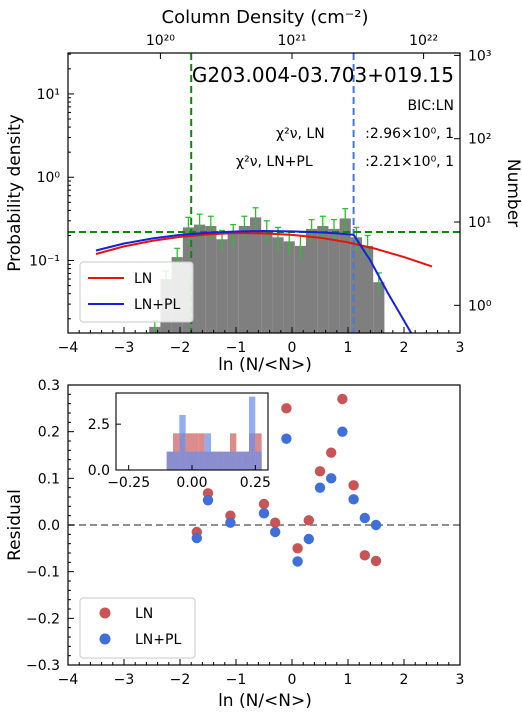 The height and width of the screenshot is (714, 522). I want to click on chi-ln-label: χ²ν, LN, so click(300, 134).